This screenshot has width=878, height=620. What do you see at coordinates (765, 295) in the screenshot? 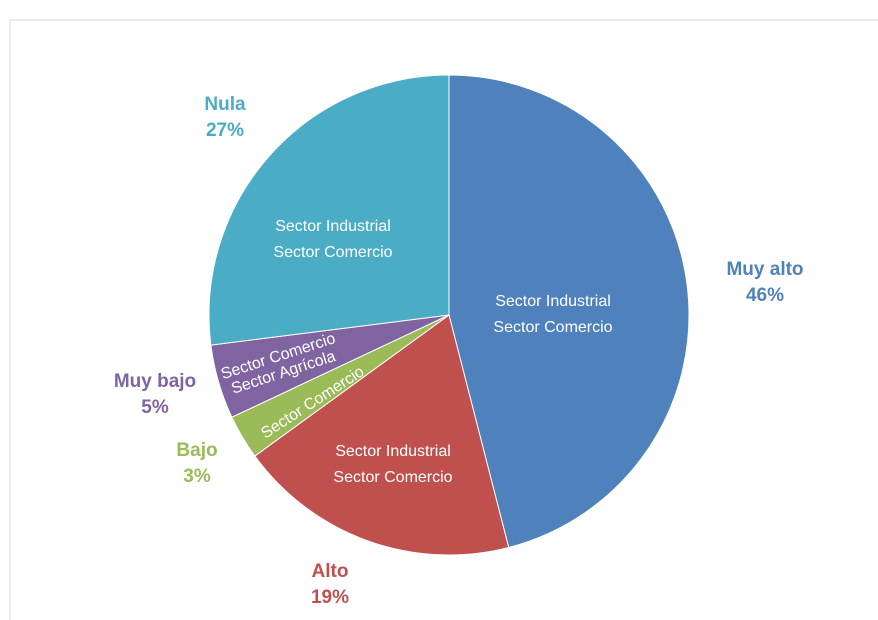
I see `slice-percent: 46%` at bounding box center [765, 295].